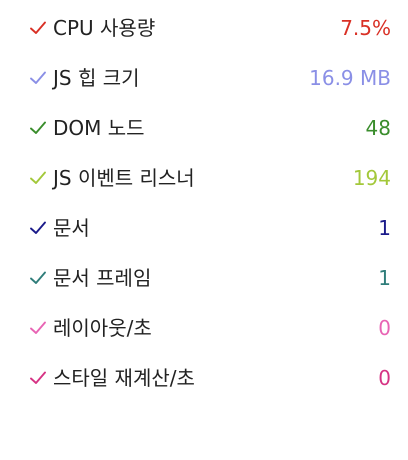 The image size is (408, 460). What do you see at coordinates (350, 78) in the screenshot?
I see `metric-value: 16.9 MB` at bounding box center [350, 78].